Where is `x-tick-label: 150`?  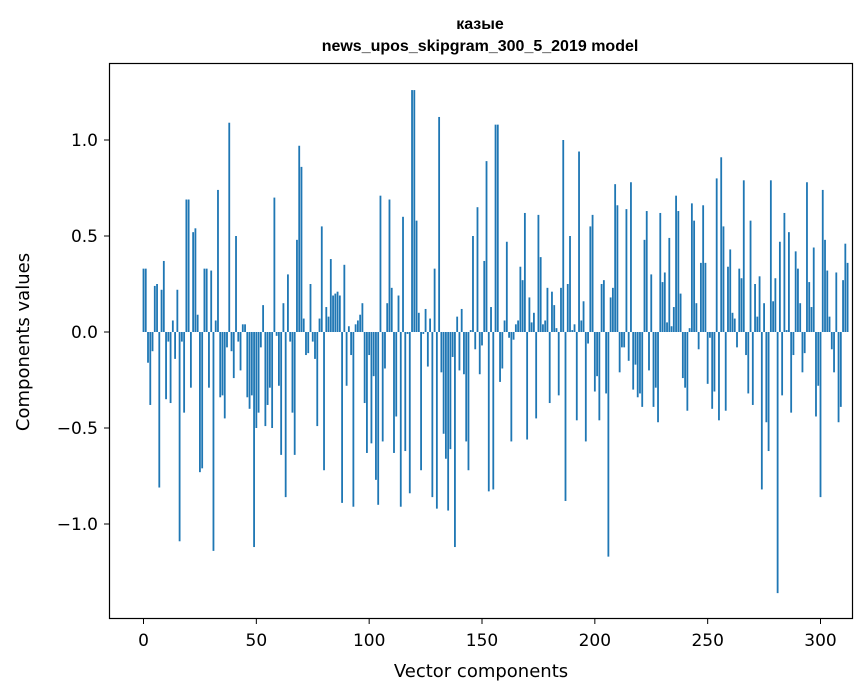 x-tick-label: 150 is located at coordinates (482, 641).